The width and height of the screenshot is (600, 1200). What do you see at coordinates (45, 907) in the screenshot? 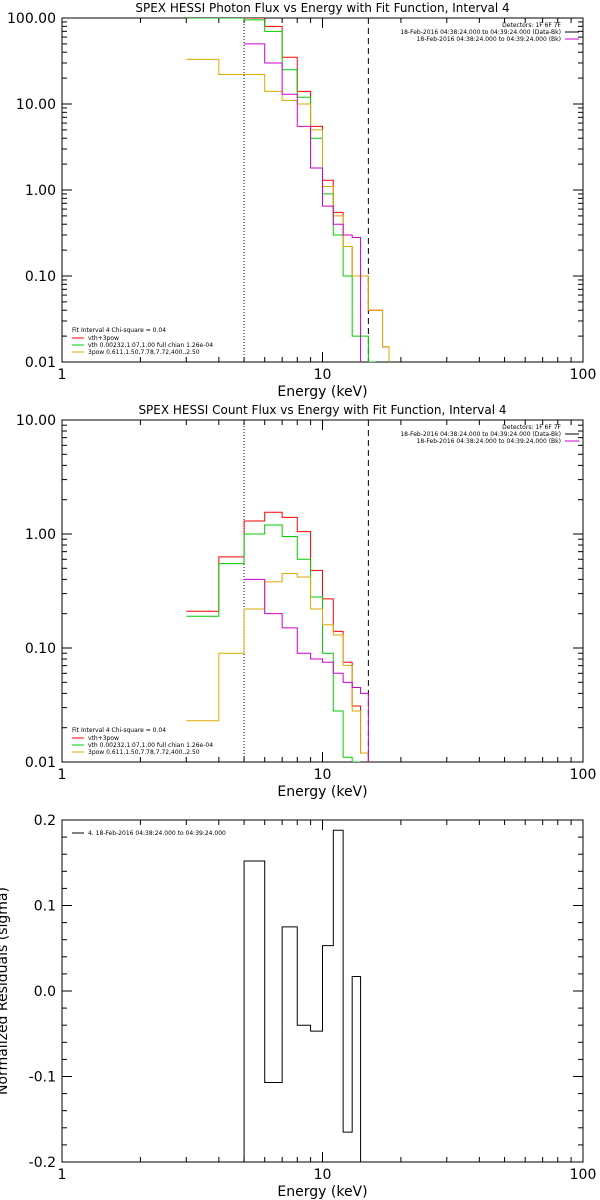
I see `y-tick-label: 0.1` at bounding box center [45, 907].